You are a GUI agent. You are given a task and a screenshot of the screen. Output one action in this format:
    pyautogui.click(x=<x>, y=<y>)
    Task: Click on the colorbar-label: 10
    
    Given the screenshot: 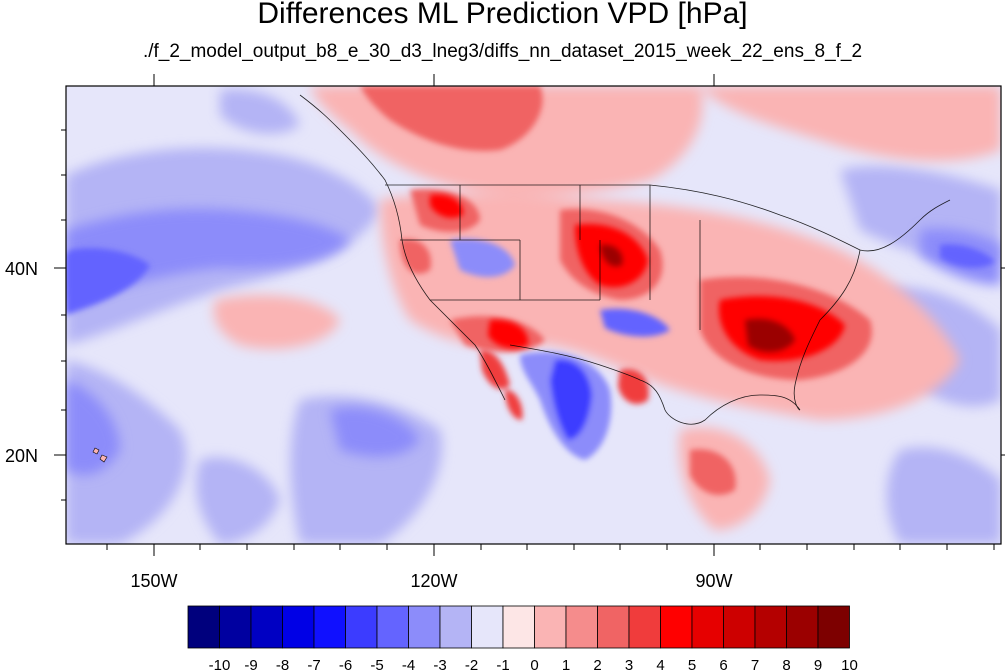 What is the action you would take?
    pyautogui.click(x=849, y=664)
    